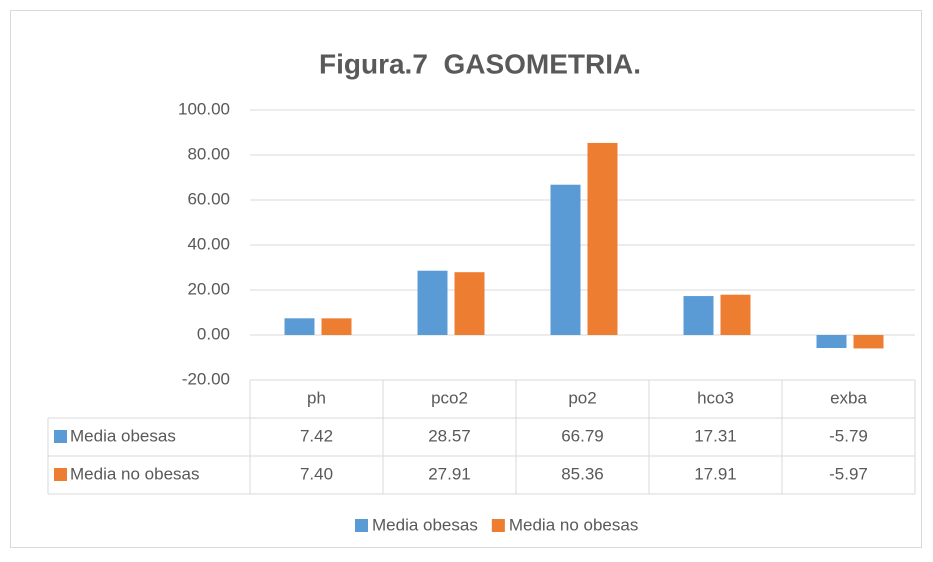 This screenshot has height=562, width=933. Describe the element at coordinates (582, 435) in the screenshot. I see `table-value: 66.79` at that location.